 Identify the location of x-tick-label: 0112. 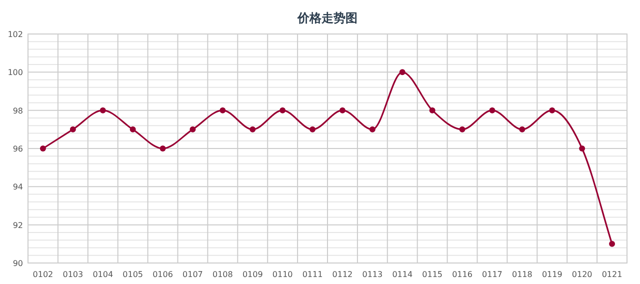
(342, 274).